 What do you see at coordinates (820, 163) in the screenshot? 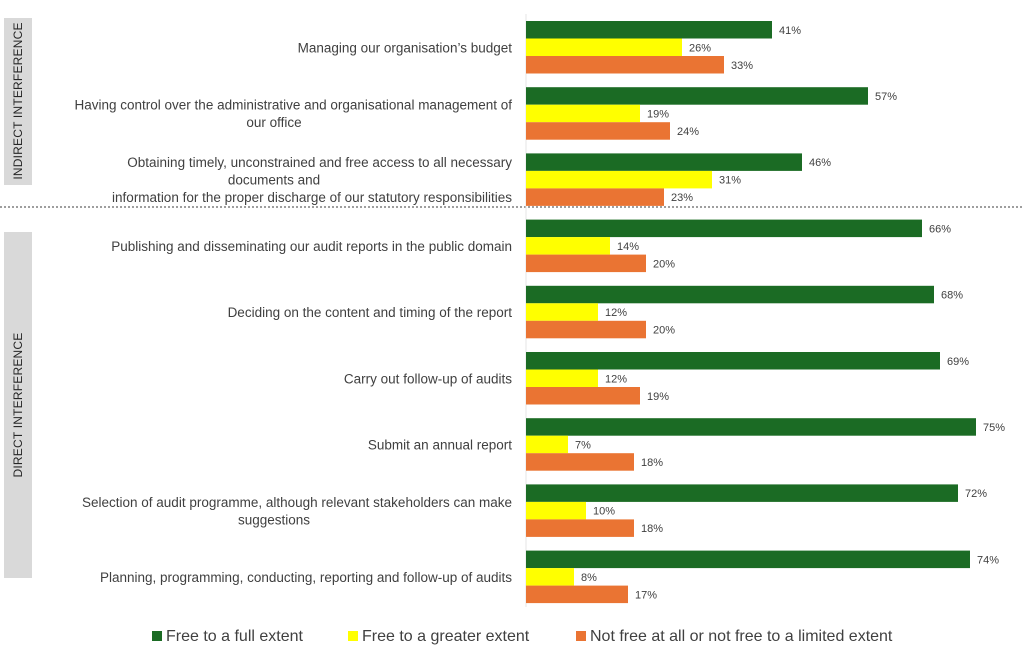
I see `value-label-full: 46%` at bounding box center [820, 163].